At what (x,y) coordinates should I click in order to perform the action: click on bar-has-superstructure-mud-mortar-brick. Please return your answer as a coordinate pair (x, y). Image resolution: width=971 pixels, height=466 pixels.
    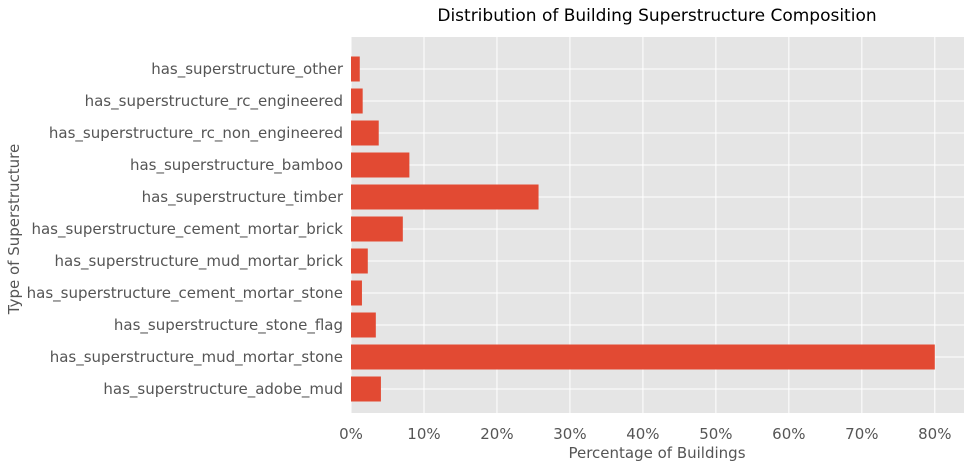
    Looking at the image, I should click on (359, 261).